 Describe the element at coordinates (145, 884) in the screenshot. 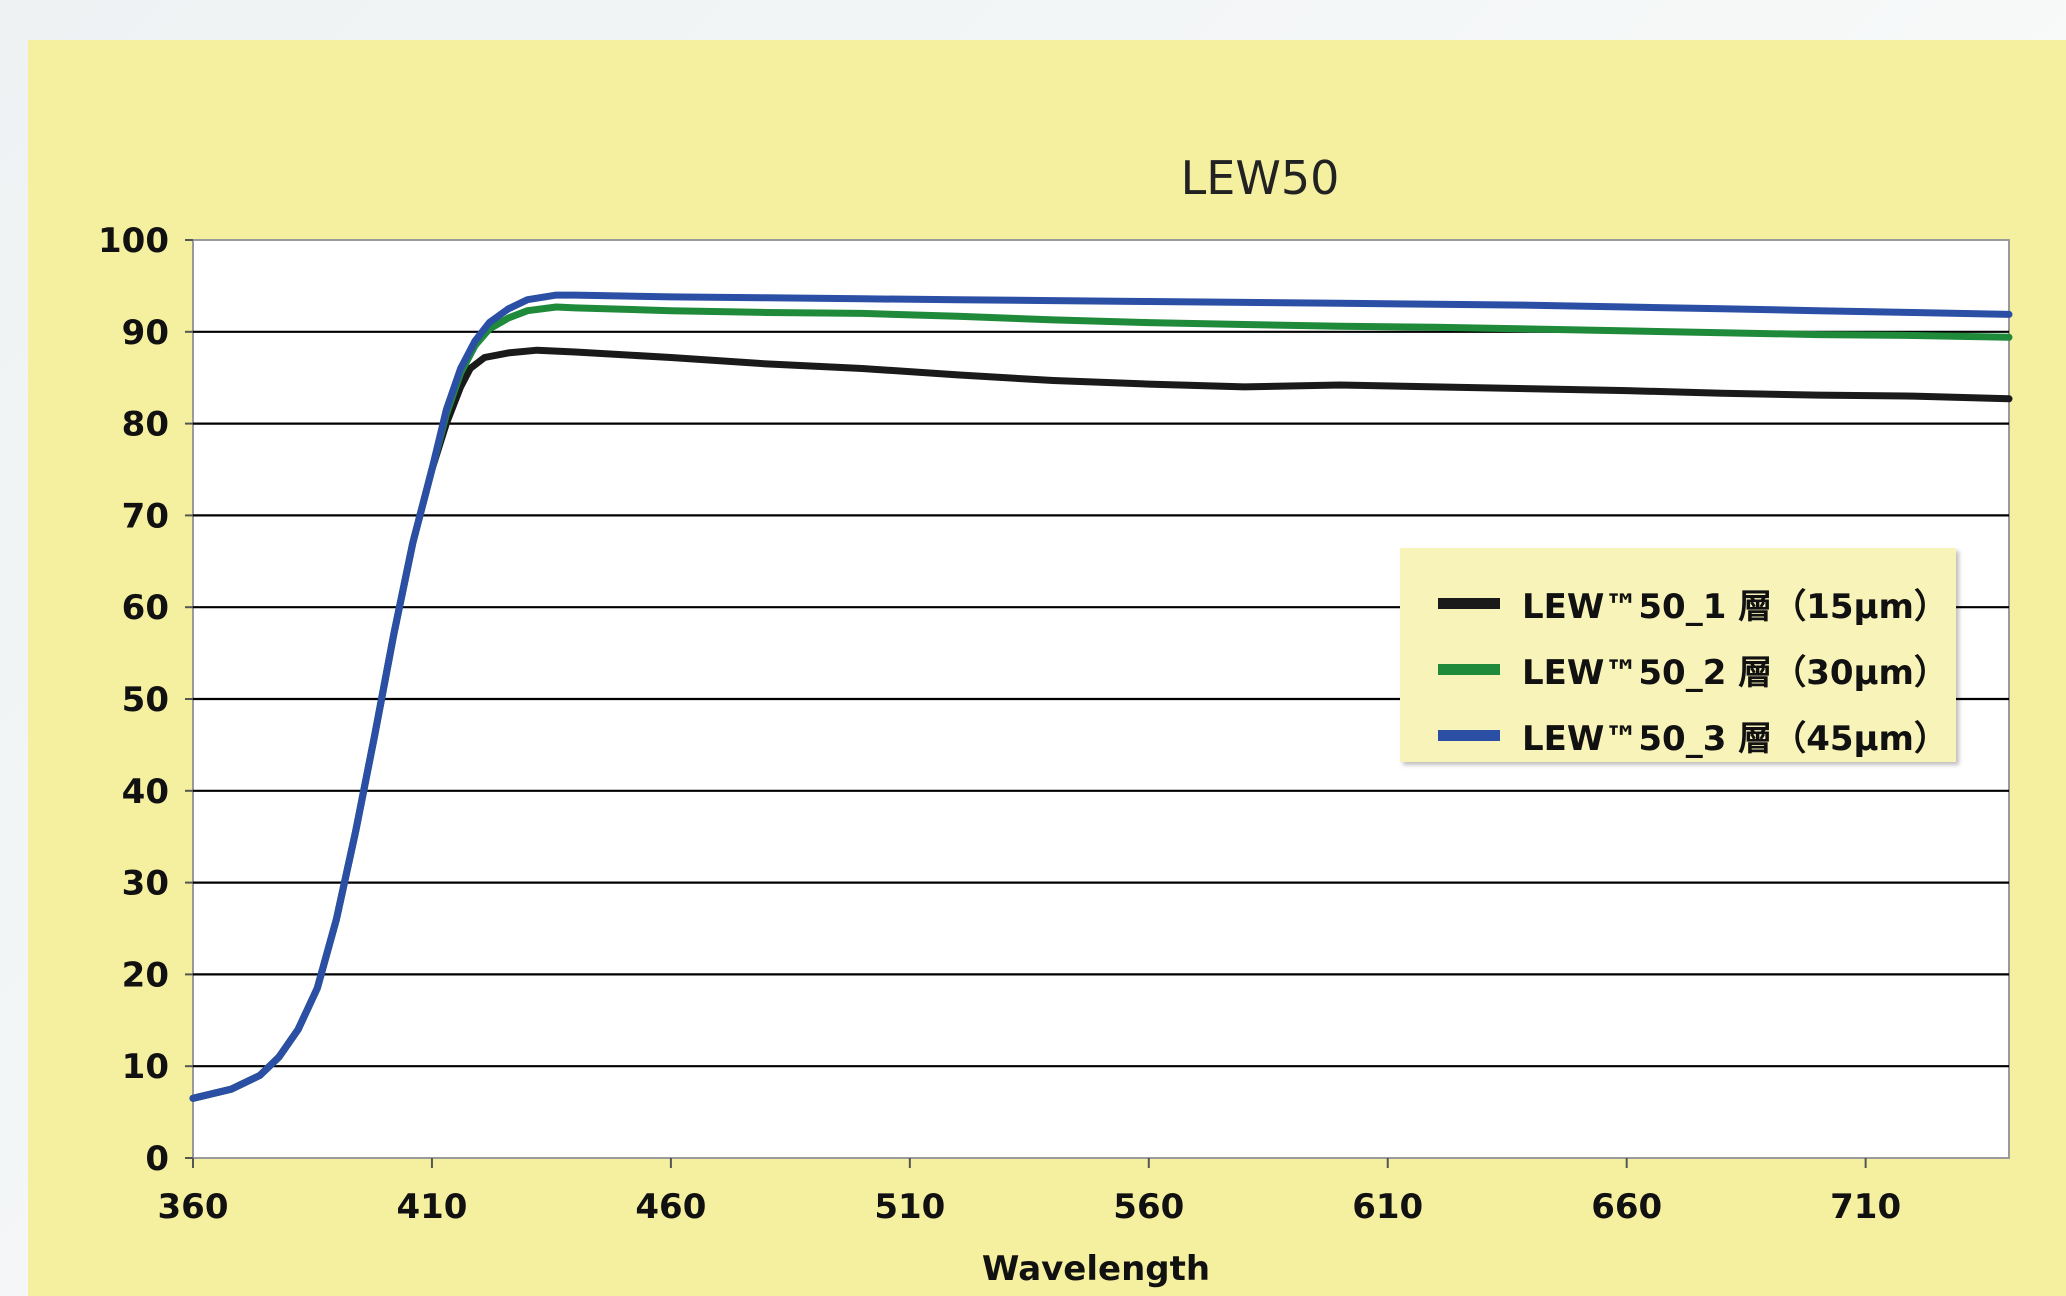

I see `y-tick-label: 30` at that location.